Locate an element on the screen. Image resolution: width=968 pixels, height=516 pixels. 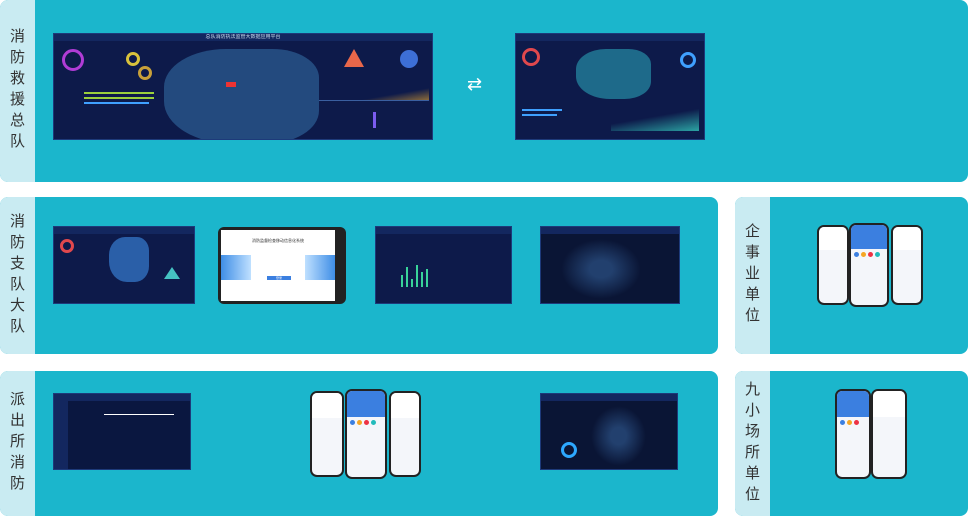
panel-small-venues: 九小场所单位 is located at coordinates (851, 443).